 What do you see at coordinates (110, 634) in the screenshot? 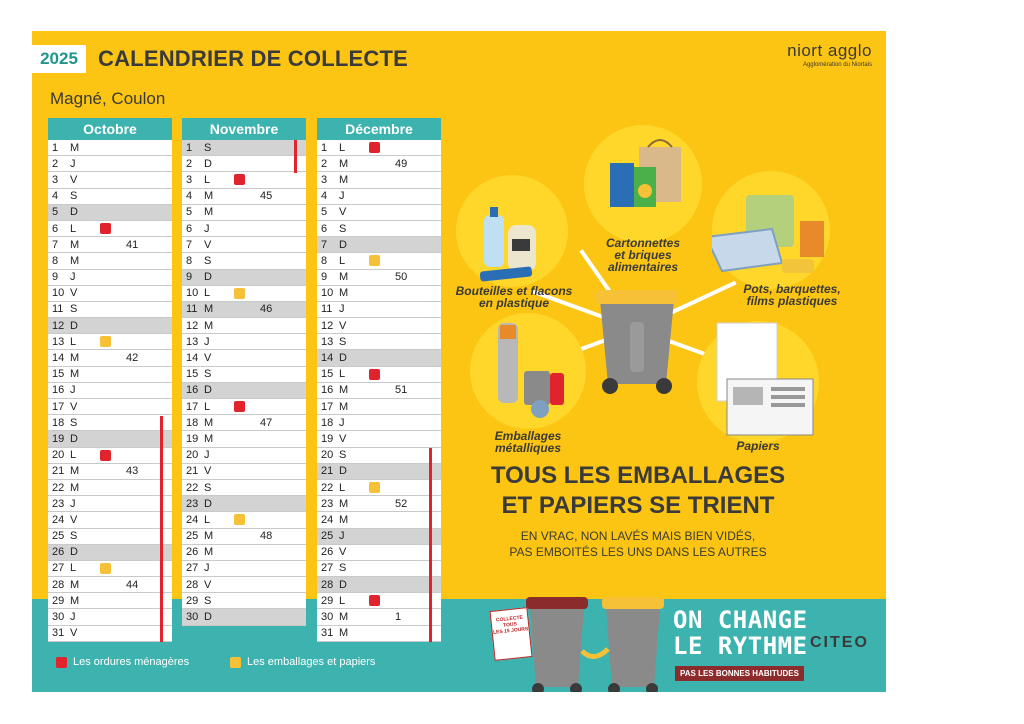
I see `day-row: 31 V` at bounding box center [110, 634].